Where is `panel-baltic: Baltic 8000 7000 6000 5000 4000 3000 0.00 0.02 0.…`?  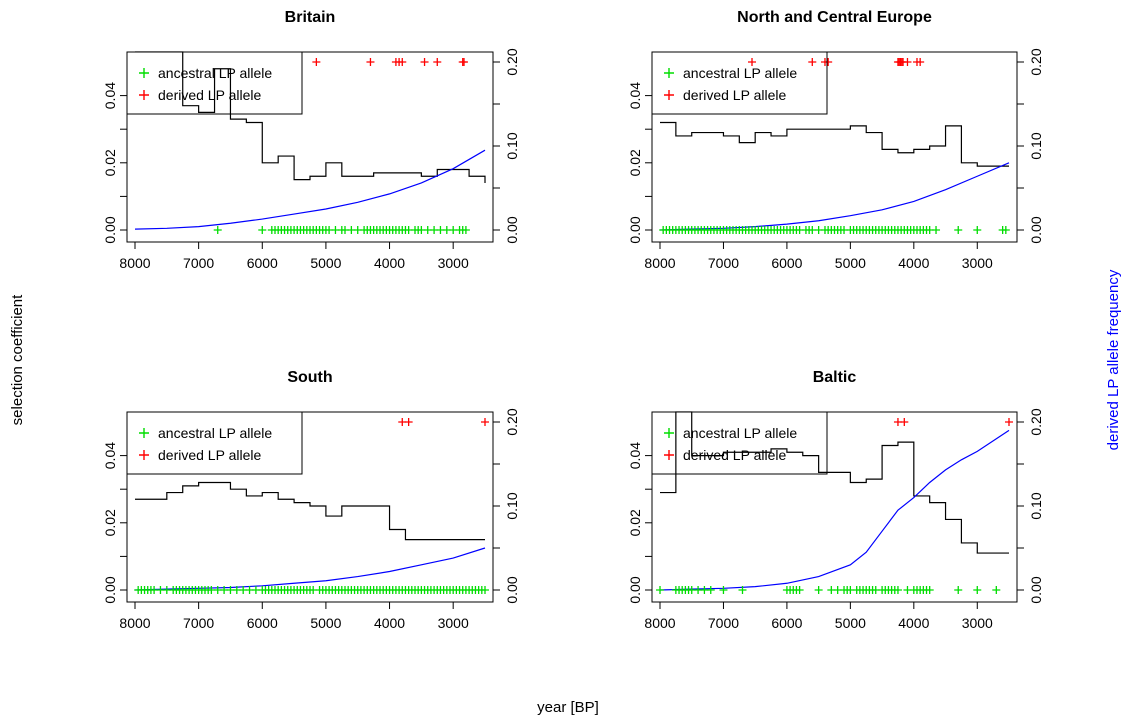
panel-baltic: Baltic 8000 7000 6000 5000 4000 3000 0.00 0.02 0.… is located at coordinates (835, 500).